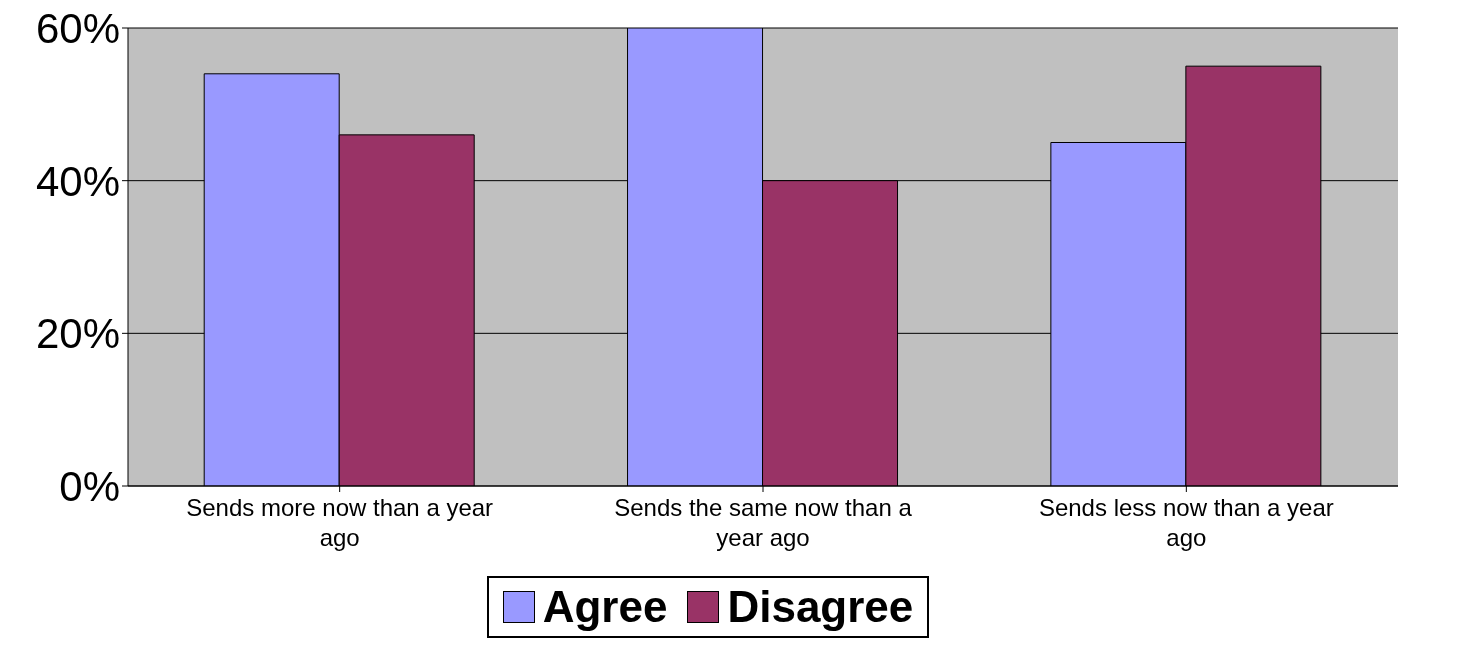 The image size is (1466, 661). What do you see at coordinates (77, 28) in the screenshot?
I see `y-tick-label: 60%` at bounding box center [77, 28].